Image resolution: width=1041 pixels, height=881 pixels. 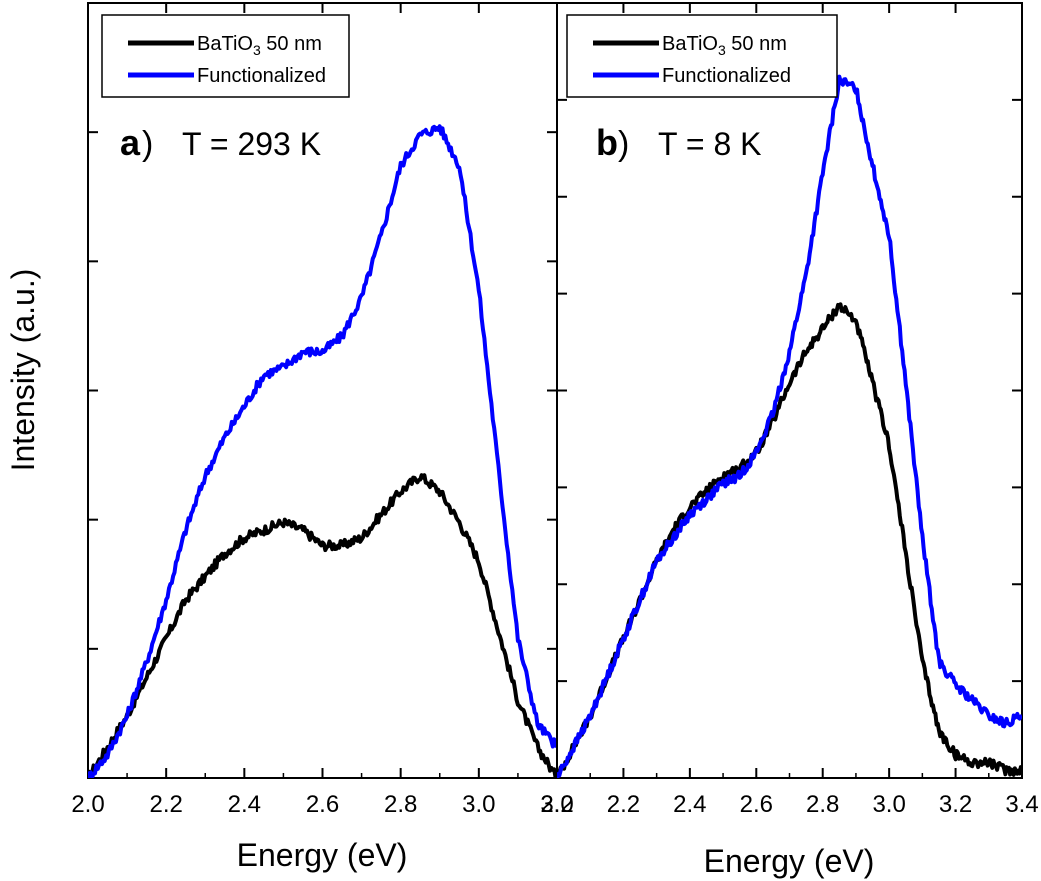 I want to click on legend-box-a, so click(x=225, y=56).